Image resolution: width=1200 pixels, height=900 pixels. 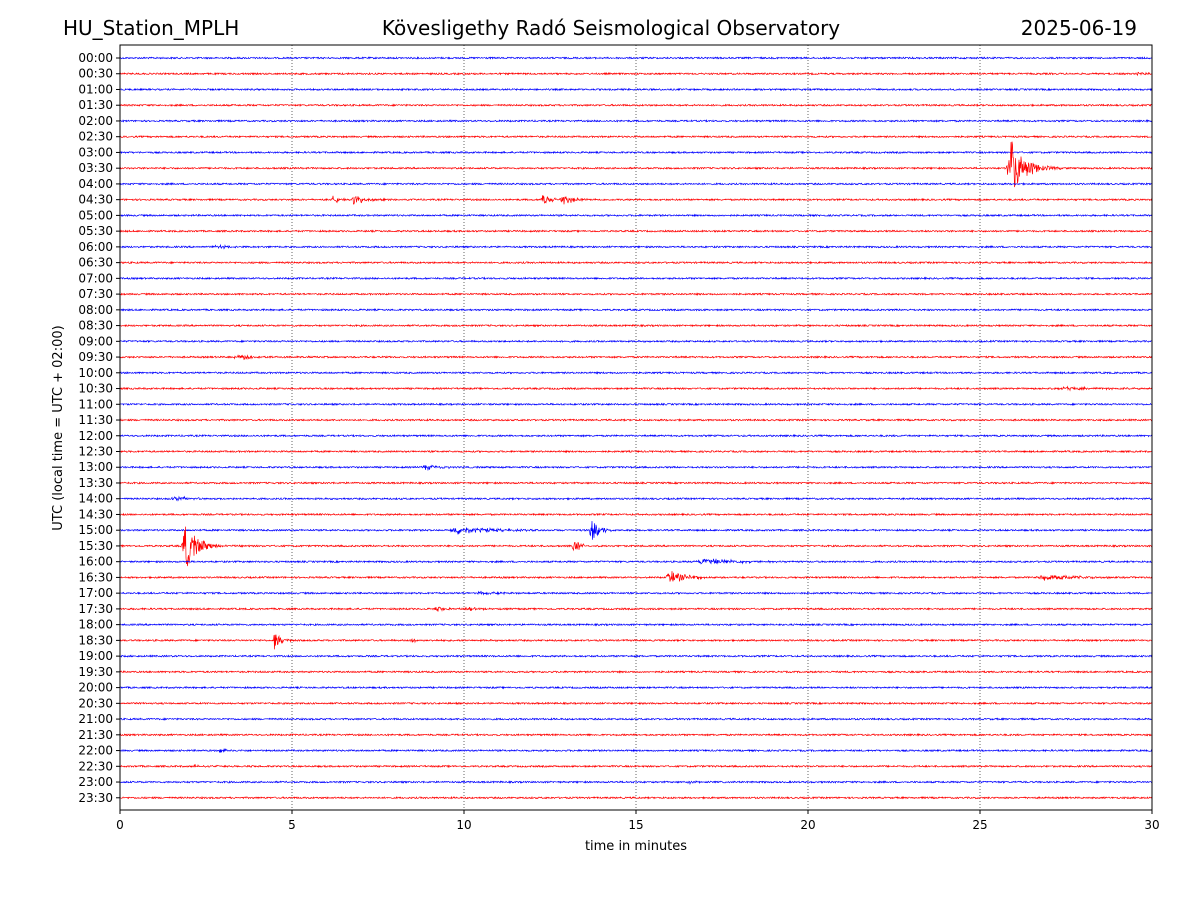 I want to click on x-tick-label: 5, so click(x=292, y=825).